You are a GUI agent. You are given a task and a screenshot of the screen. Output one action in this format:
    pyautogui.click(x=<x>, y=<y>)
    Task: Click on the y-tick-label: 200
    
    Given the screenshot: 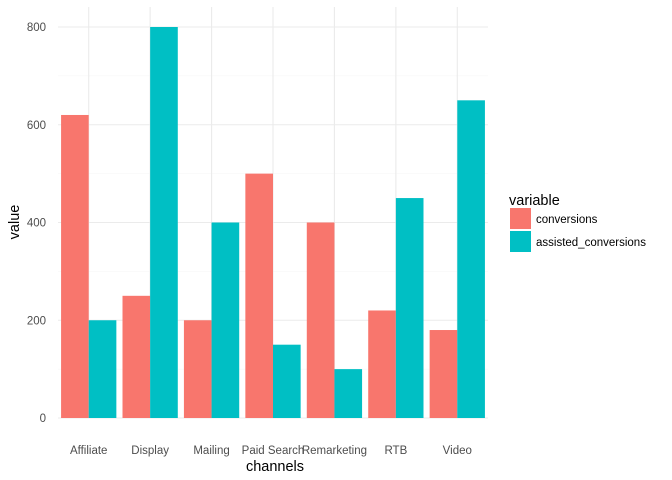 What is the action you would take?
    pyautogui.click(x=36, y=321)
    